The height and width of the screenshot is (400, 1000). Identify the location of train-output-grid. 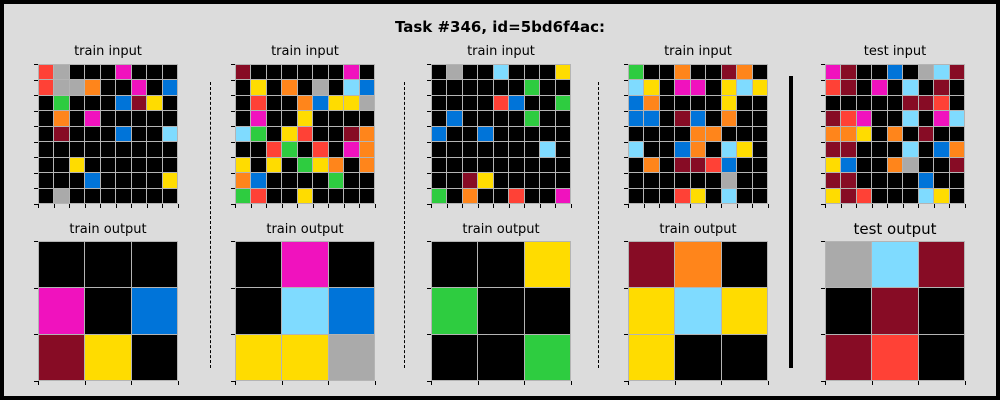
(698, 311).